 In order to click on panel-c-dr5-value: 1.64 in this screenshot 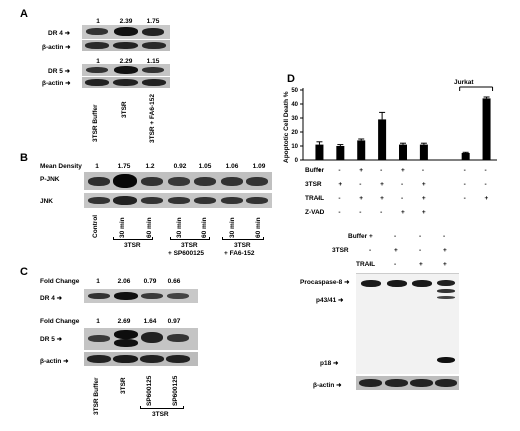, I will do `click(150, 321)`.